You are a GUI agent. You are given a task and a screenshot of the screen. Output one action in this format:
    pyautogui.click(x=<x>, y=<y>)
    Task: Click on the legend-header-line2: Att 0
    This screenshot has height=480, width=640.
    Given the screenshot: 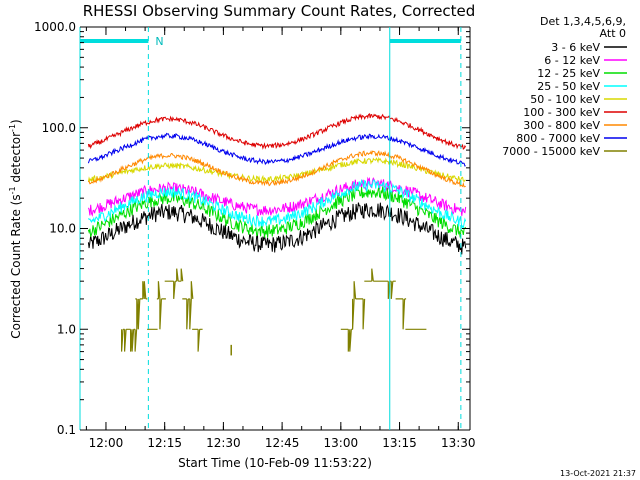 What is the action you would take?
    pyautogui.click(x=613, y=33)
    